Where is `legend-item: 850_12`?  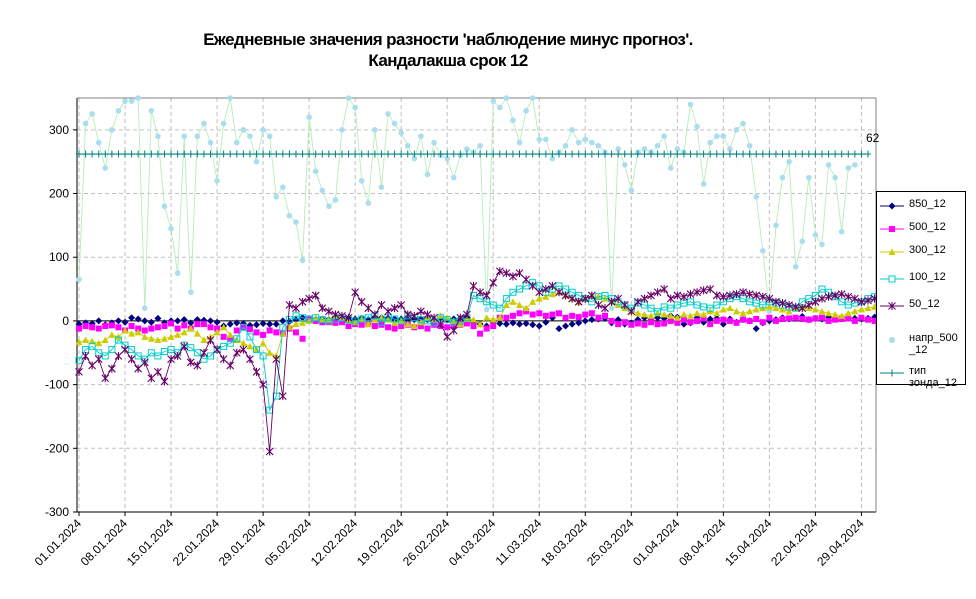
legend-item: 850_12 is located at coordinates (922, 211).